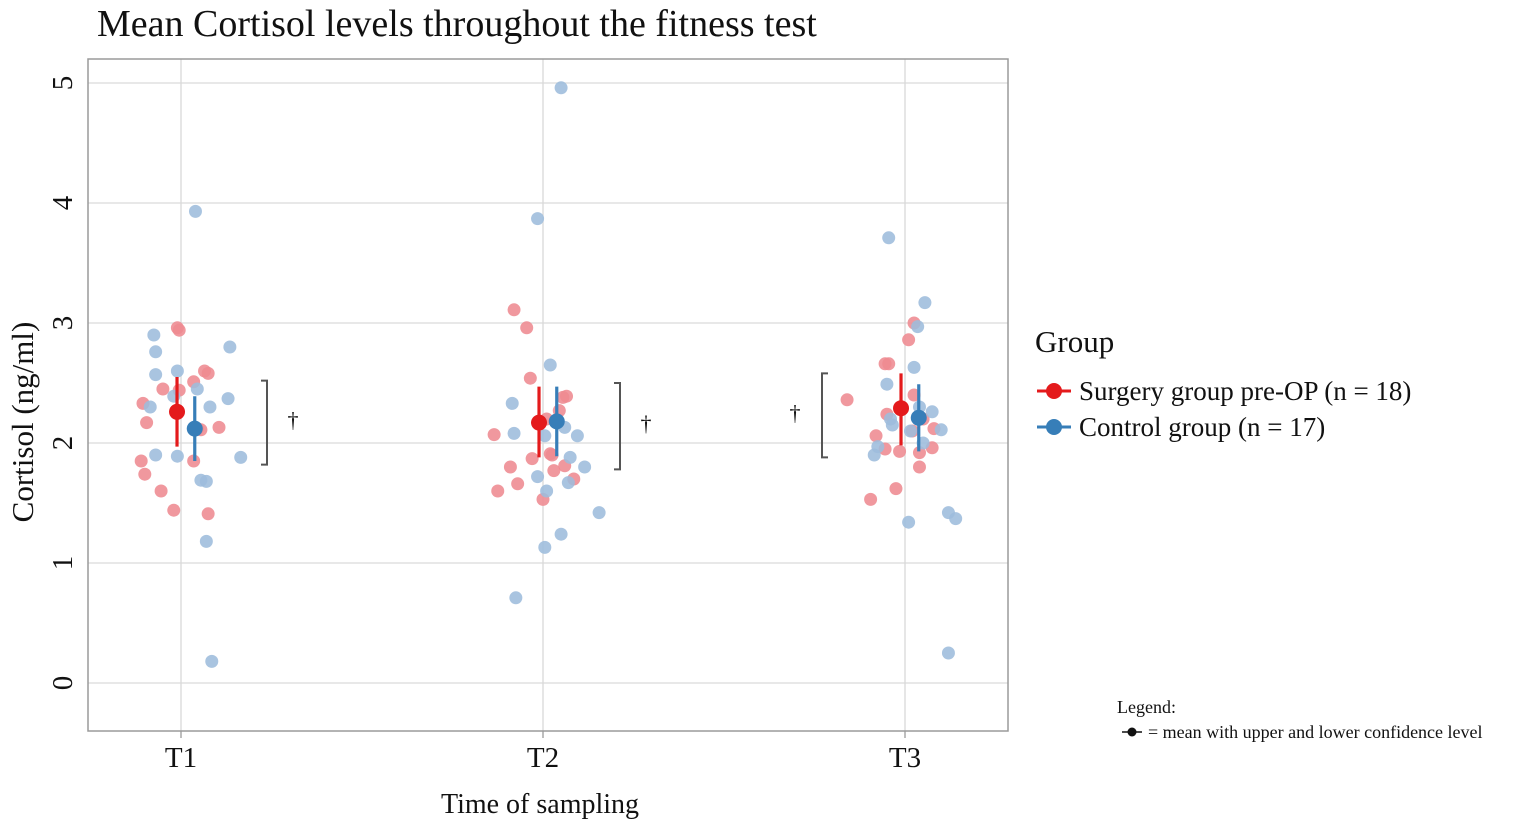  What do you see at coordinates (63, 323) in the screenshot?
I see `y-tick-label: 3` at bounding box center [63, 323].